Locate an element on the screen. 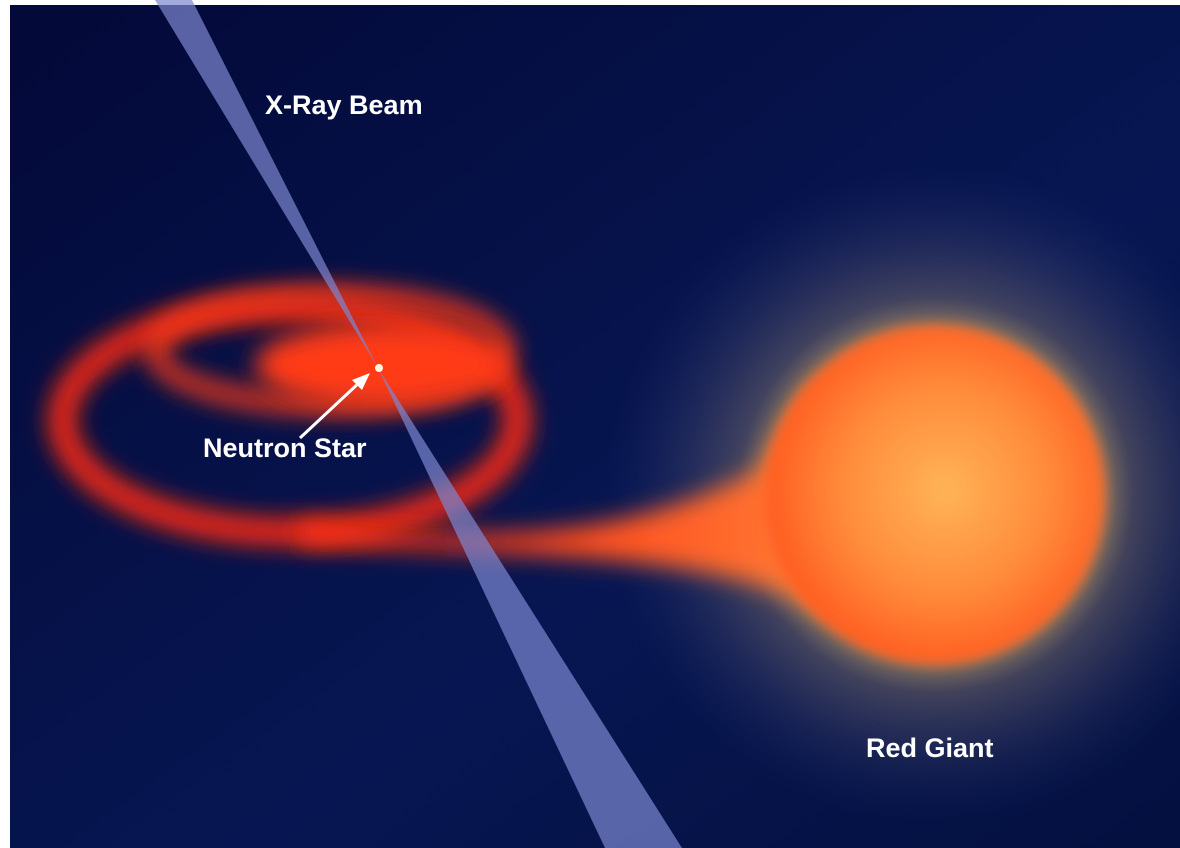 The width and height of the screenshot is (1180, 848). x-ray-beam-upper is located at coordinates (266, 184).